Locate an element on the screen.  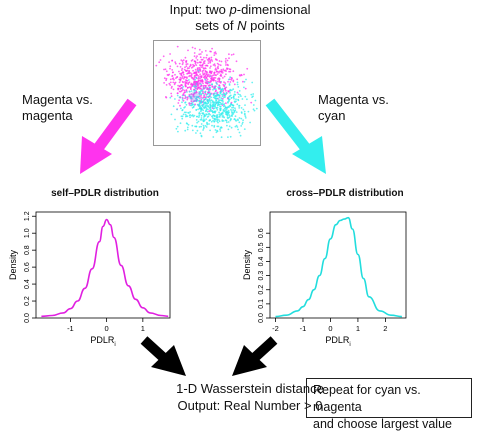
scatter-plot is located at coordinates (206, 92).